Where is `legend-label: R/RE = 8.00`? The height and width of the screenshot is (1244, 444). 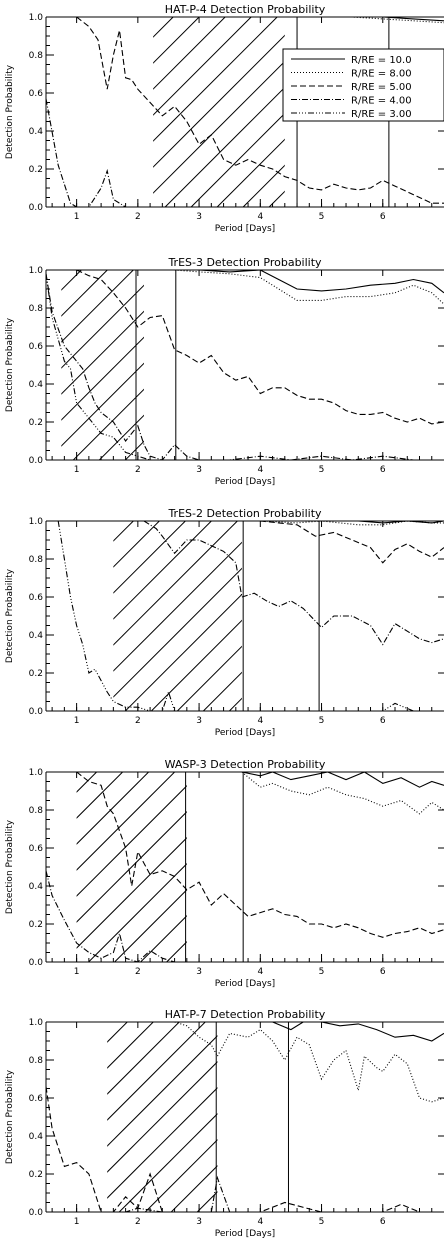 legend-label: R/RE = 8.00 is located at coordinates (381, 74).